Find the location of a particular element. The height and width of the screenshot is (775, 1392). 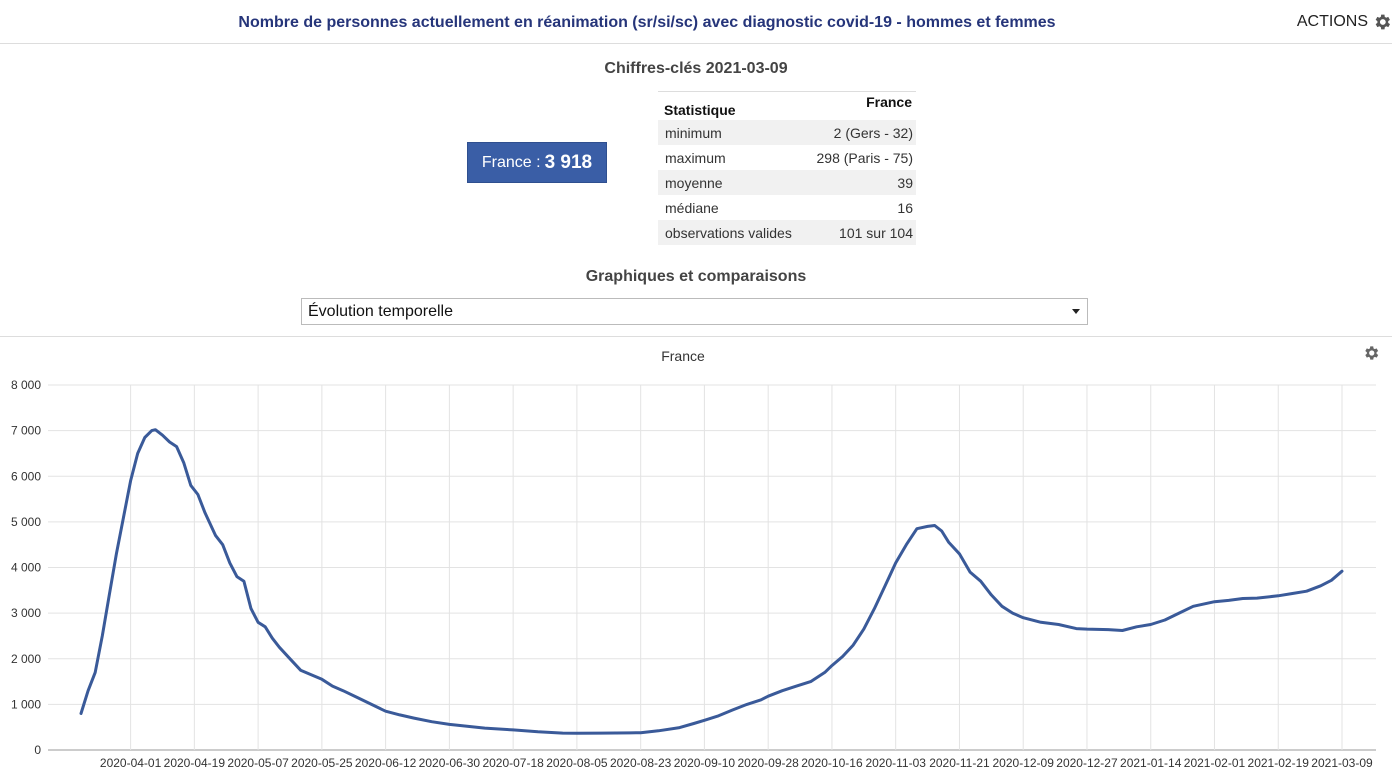

x-tick-label: 2020-09-10 is located at coordinates (705, 763).